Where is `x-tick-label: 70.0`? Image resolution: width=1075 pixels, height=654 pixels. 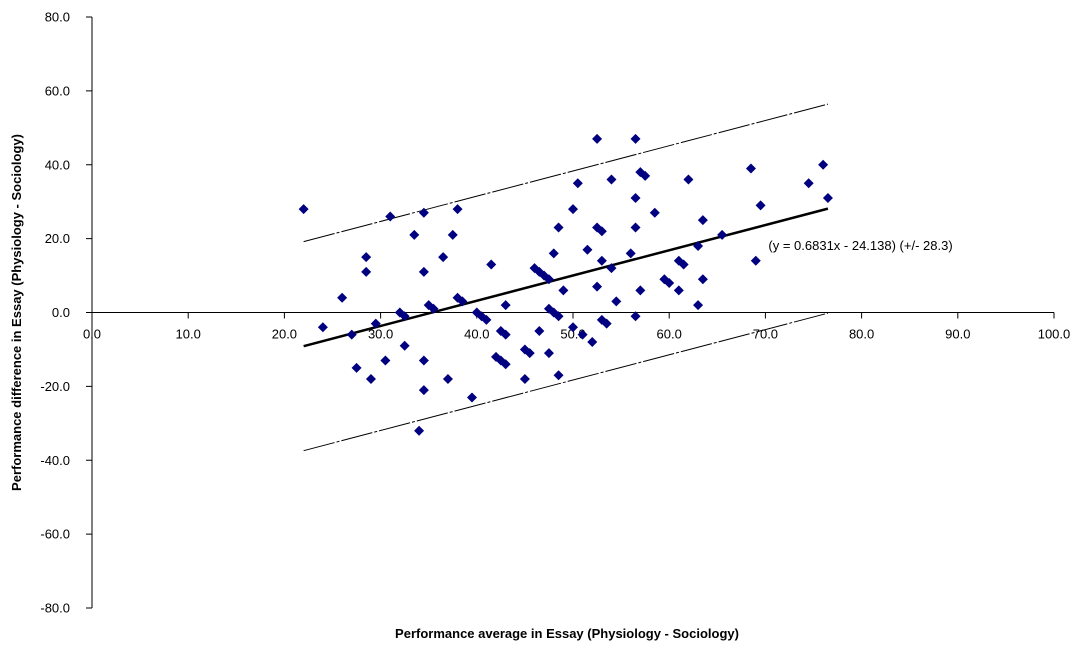
x-tick-label: 70.0 is located at coordinates (765, 334).